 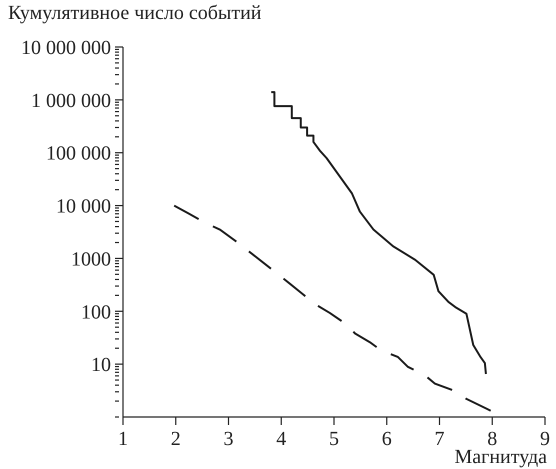 I want to click on y-tick-label: 10 000 000, so click(x=66, y=48).